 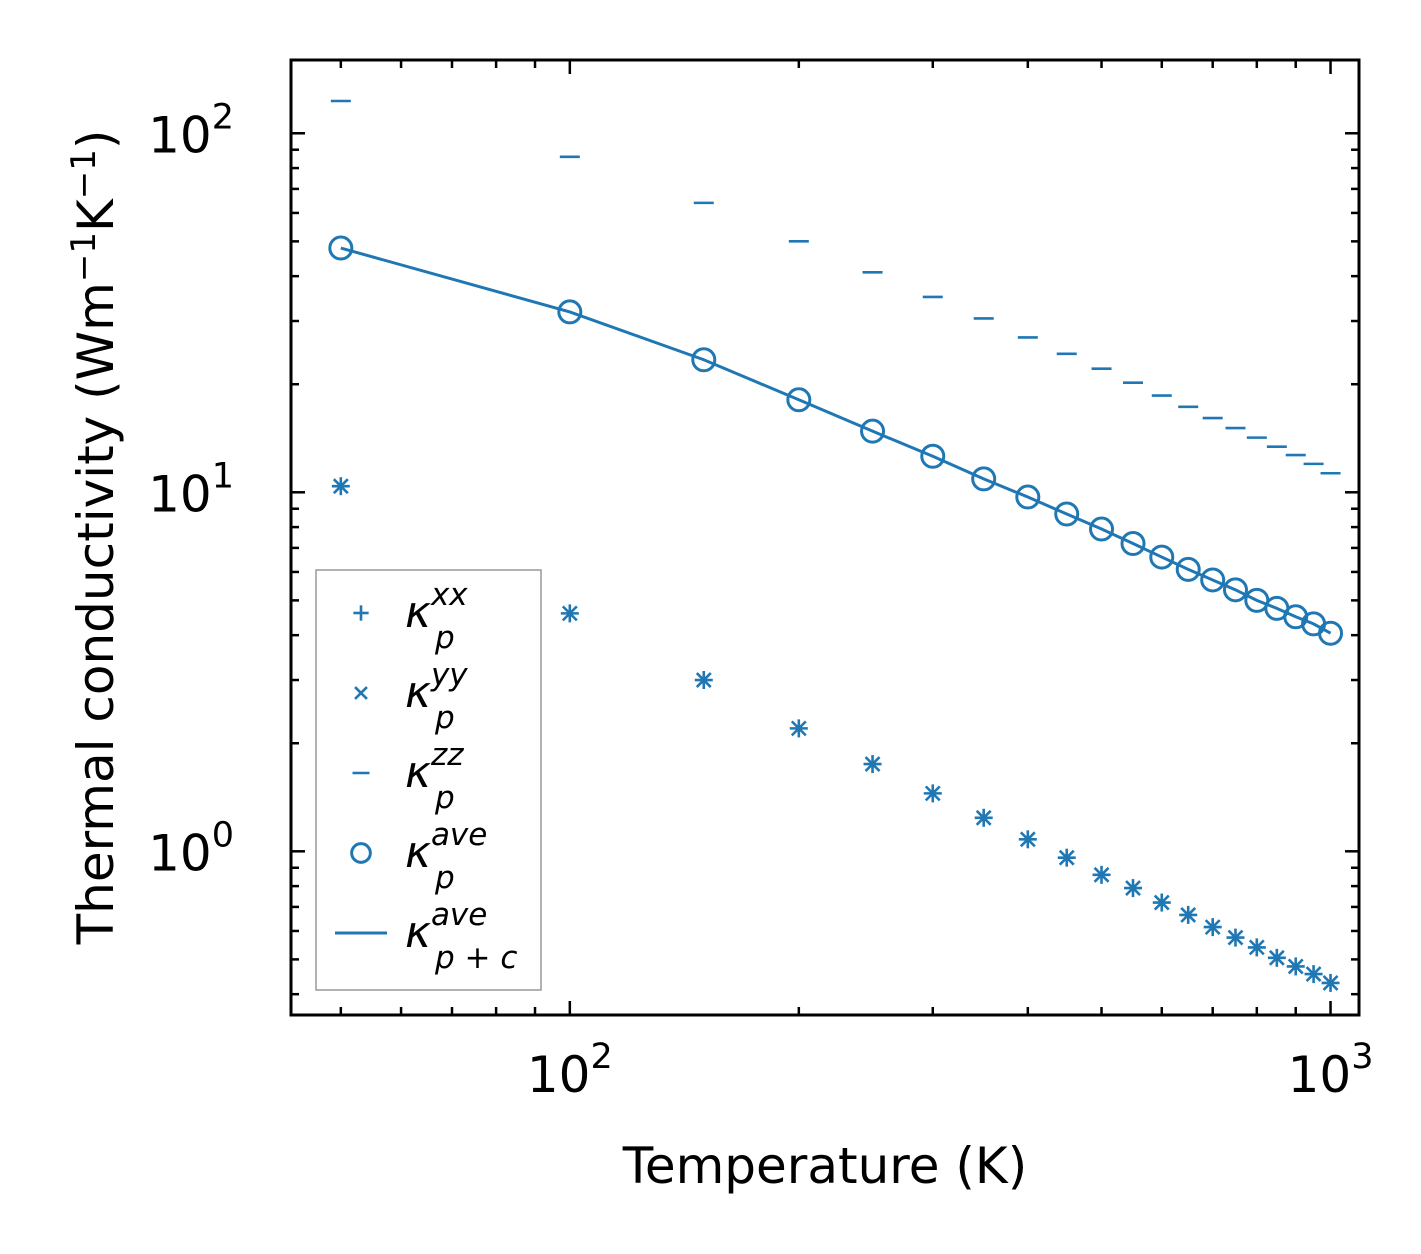 I want to click on y-axis-label: Thermal conductivity (Wm−1K−1), so click(x=94, y=538).